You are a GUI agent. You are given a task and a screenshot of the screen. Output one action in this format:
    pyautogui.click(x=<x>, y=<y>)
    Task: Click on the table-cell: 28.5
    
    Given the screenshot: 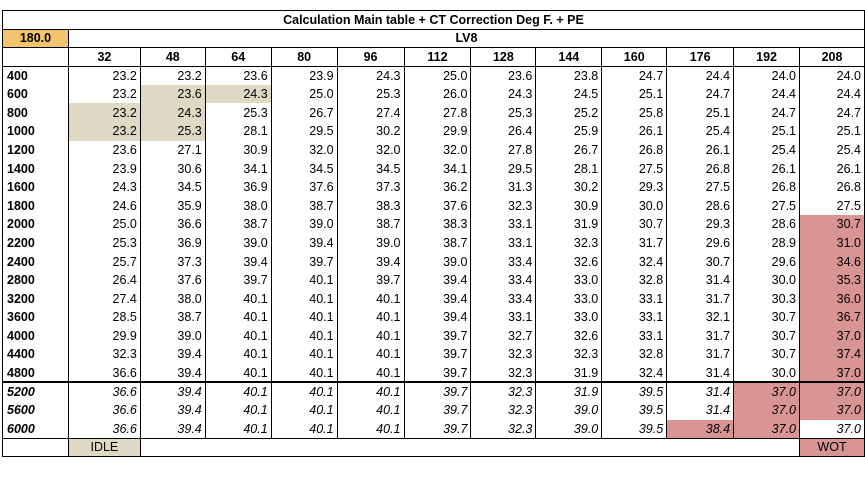 What is the action you would take?
    pyautogui.click(x=104, y=317)
    